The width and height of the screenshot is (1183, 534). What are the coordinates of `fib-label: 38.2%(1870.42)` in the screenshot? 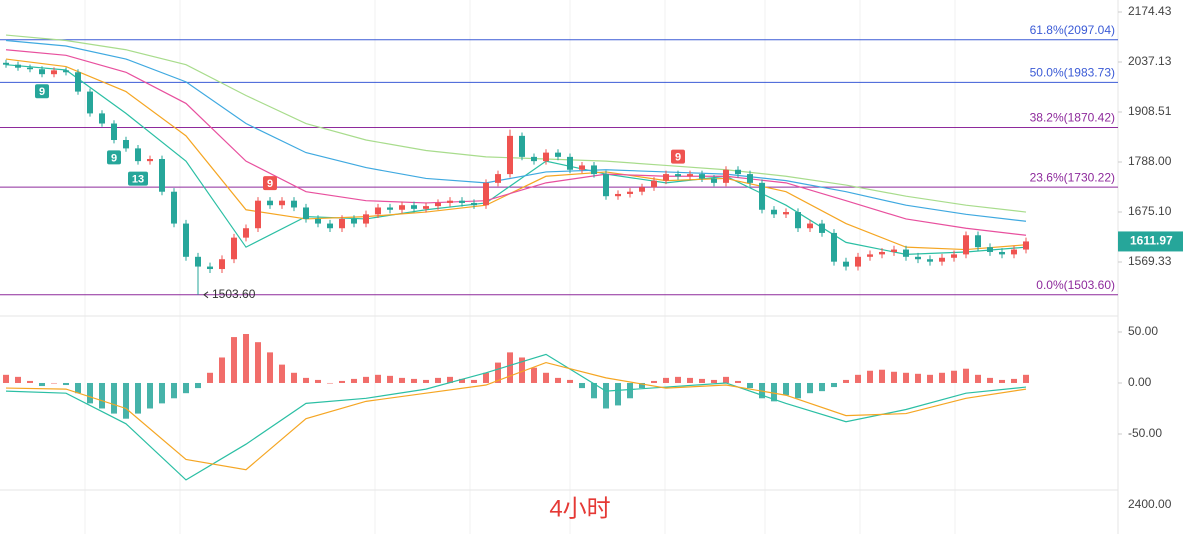 It's located at (1072, 118).